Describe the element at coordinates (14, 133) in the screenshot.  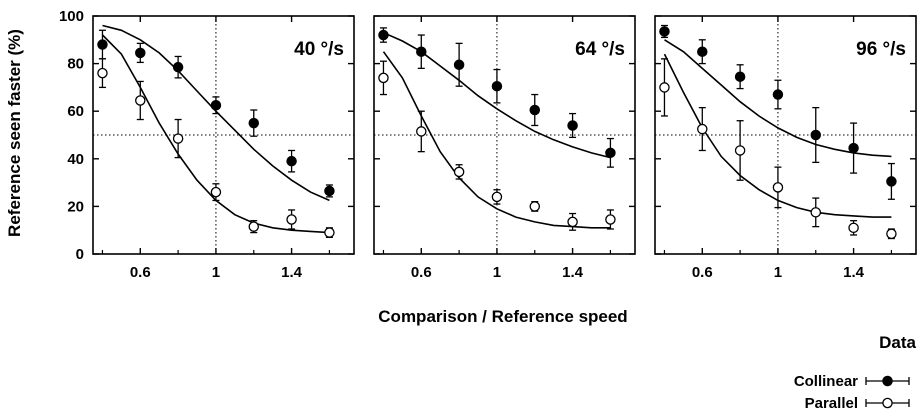
I see `y-axis-label: Reference seen faster (%)` at that location.